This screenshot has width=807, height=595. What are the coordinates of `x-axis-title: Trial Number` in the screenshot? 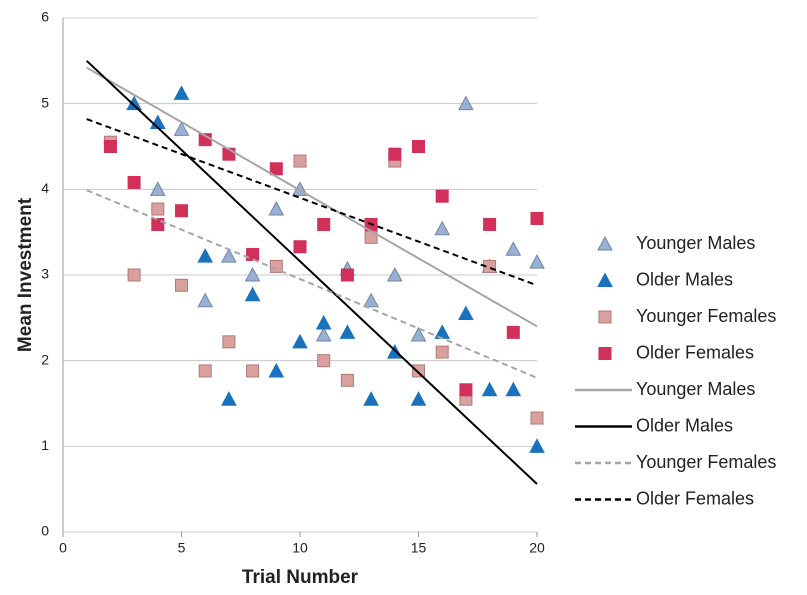 It's located at (300, 577).